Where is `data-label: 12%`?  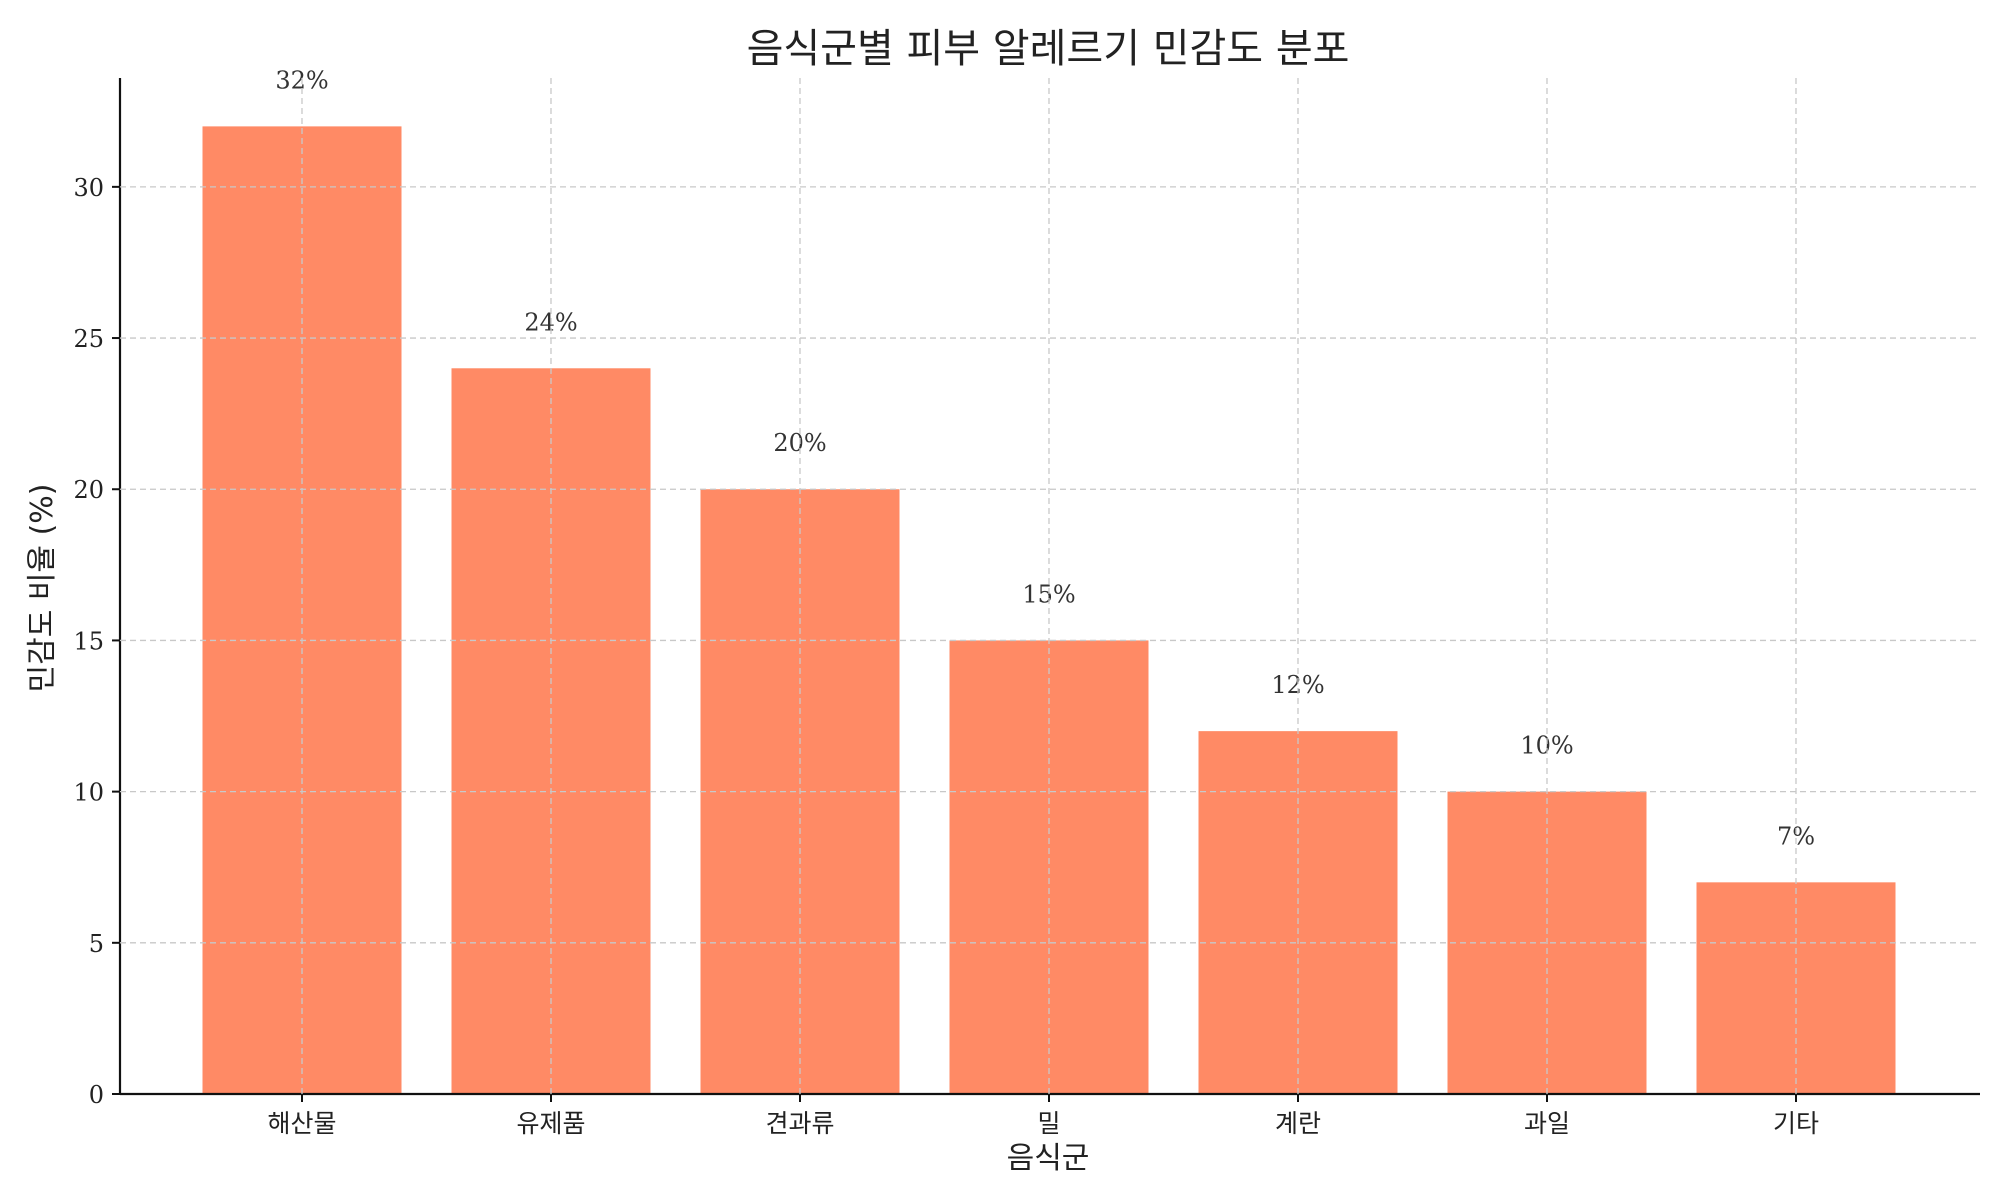 data-label: 12% is located at coordinates (1297, 685).